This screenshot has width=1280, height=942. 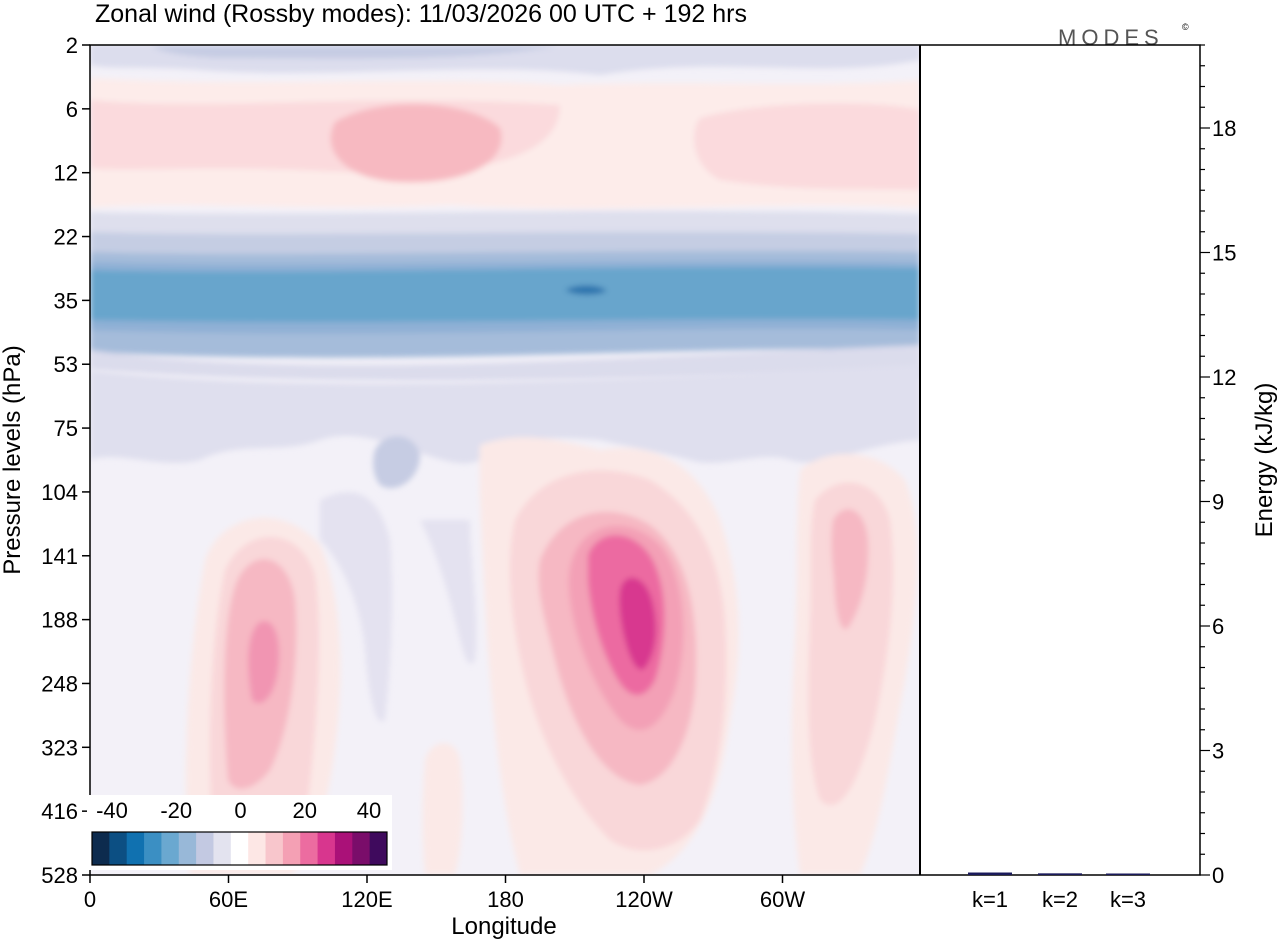 I want to click on pressure-tick-label: 53, so click(x=66, y=364).